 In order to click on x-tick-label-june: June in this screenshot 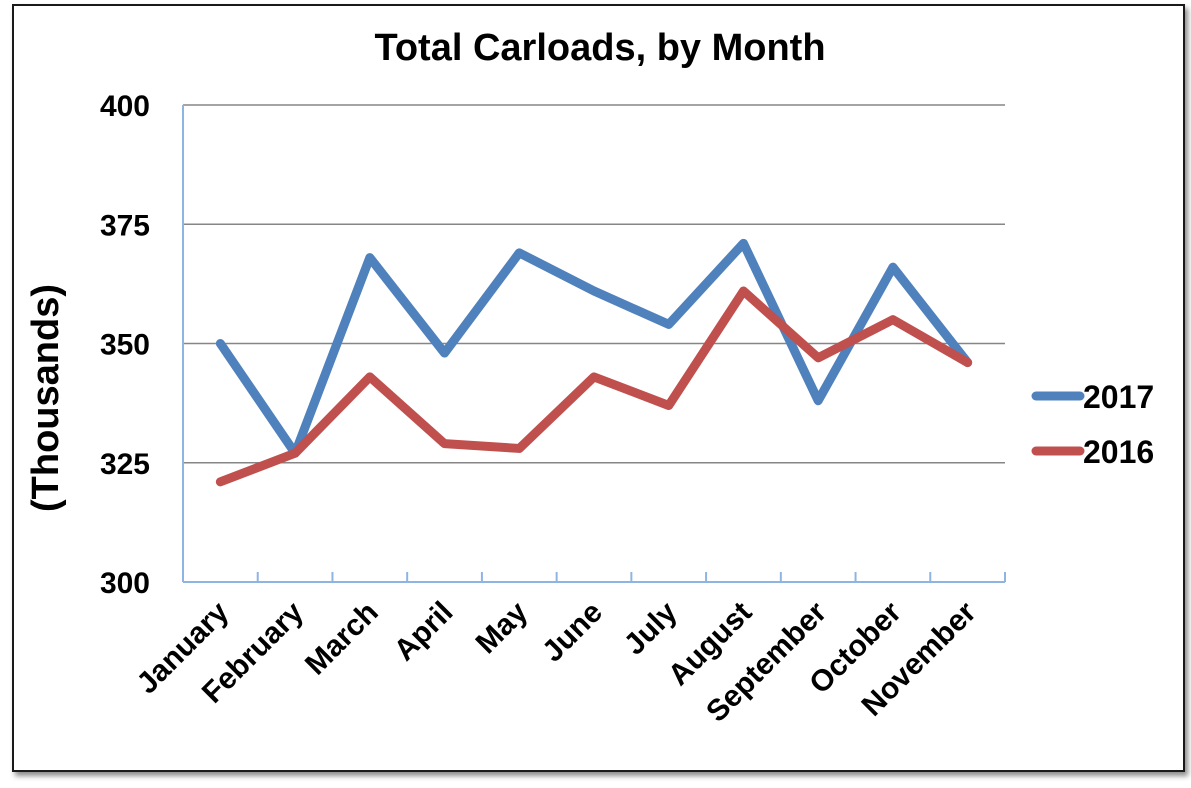, I will do `click(572, 632)`.